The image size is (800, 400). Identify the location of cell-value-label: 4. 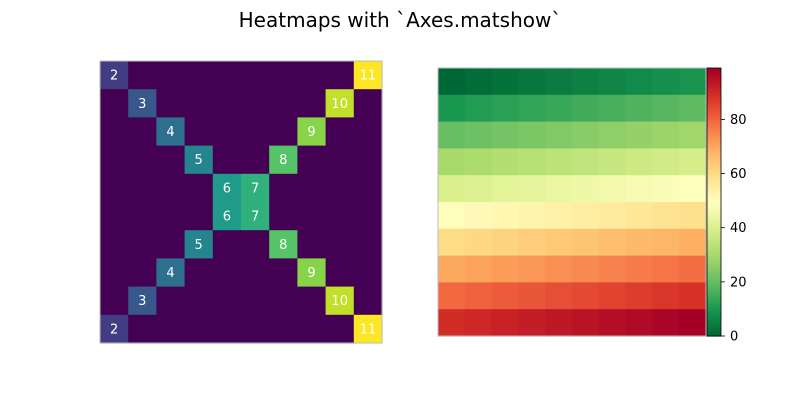
(170, 273).